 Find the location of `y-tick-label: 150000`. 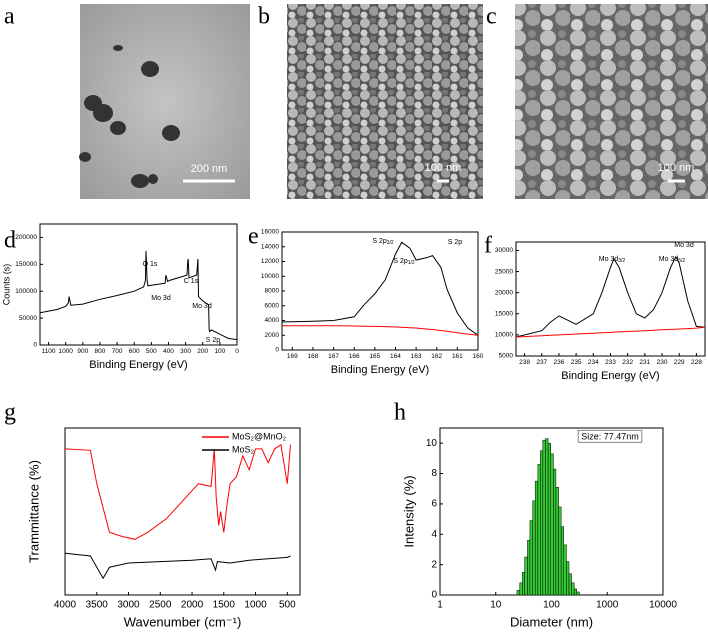

y-tick-label: 150000 is located at coordinates (26, 264).